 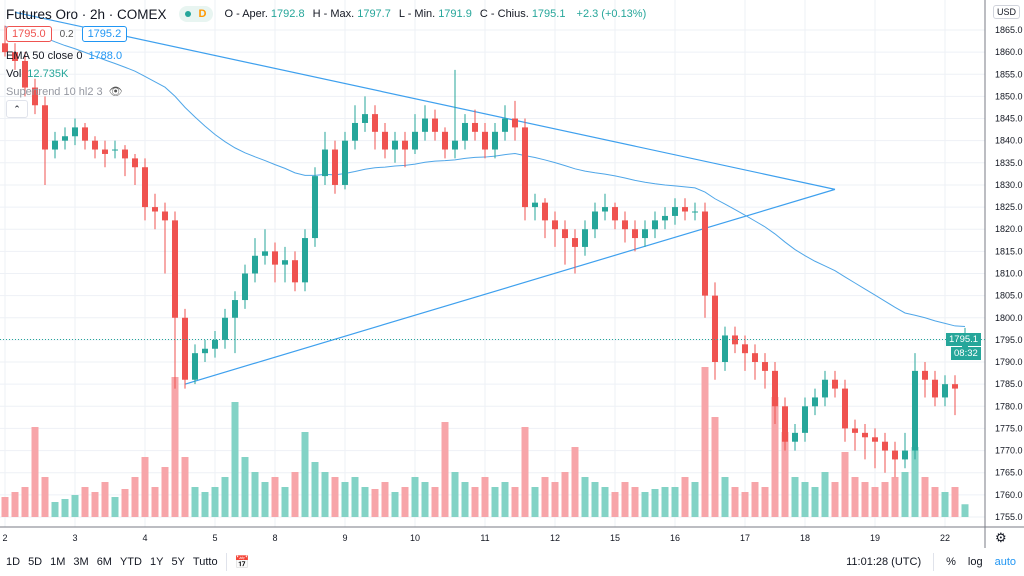 I want to click on time-tick: 12, so click(x=555, y=538).